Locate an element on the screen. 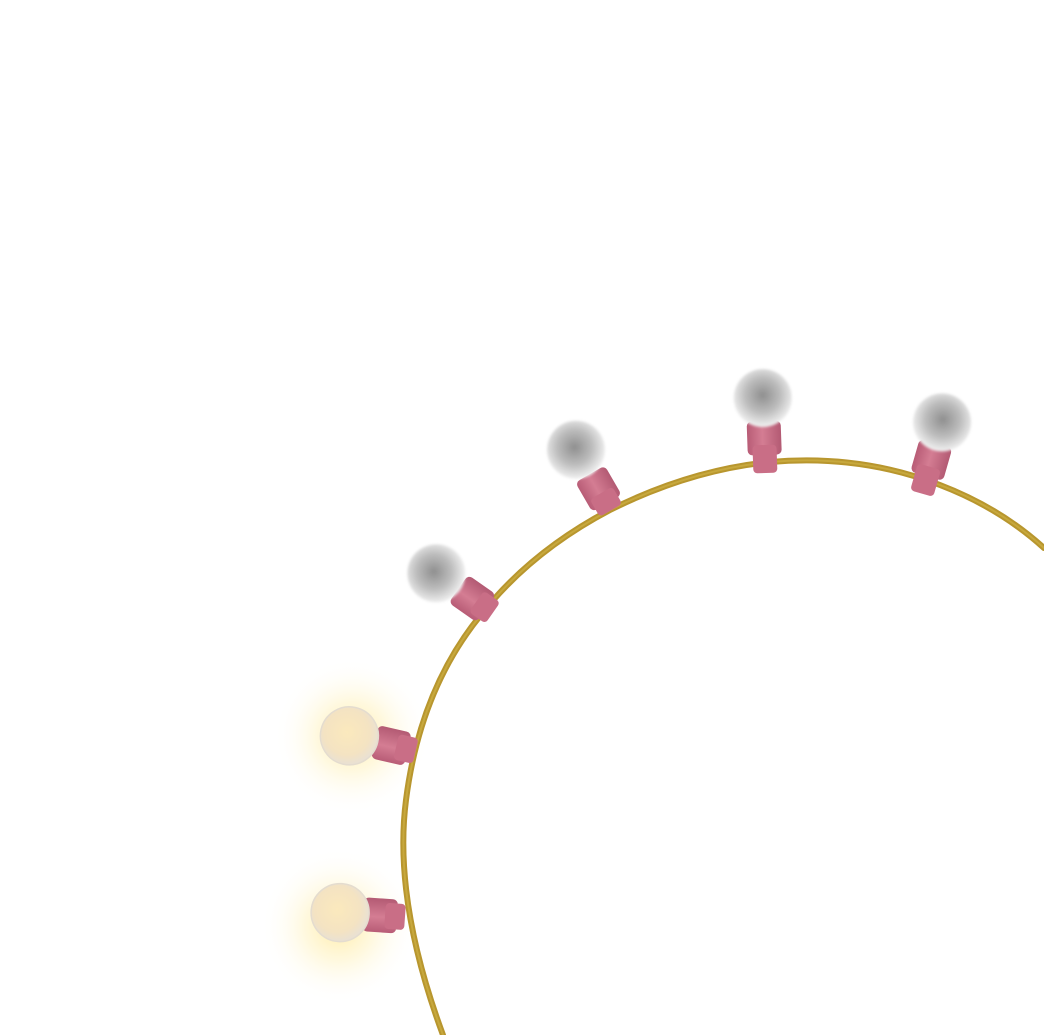 This screenshot has width=1044, height=1035. bulb-lit-upper is located at coordinates (368, 736).